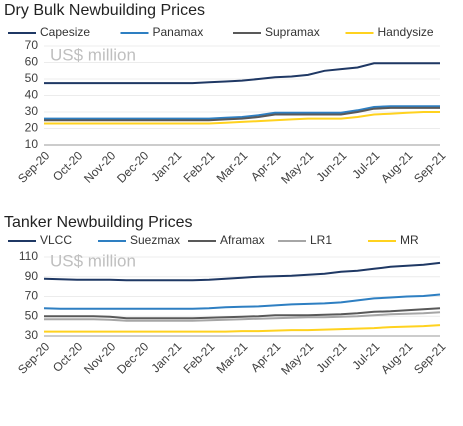  Describe the element at coordinates (65, 32) in the screenshot. I see `legend-label: Capesize` at that location.